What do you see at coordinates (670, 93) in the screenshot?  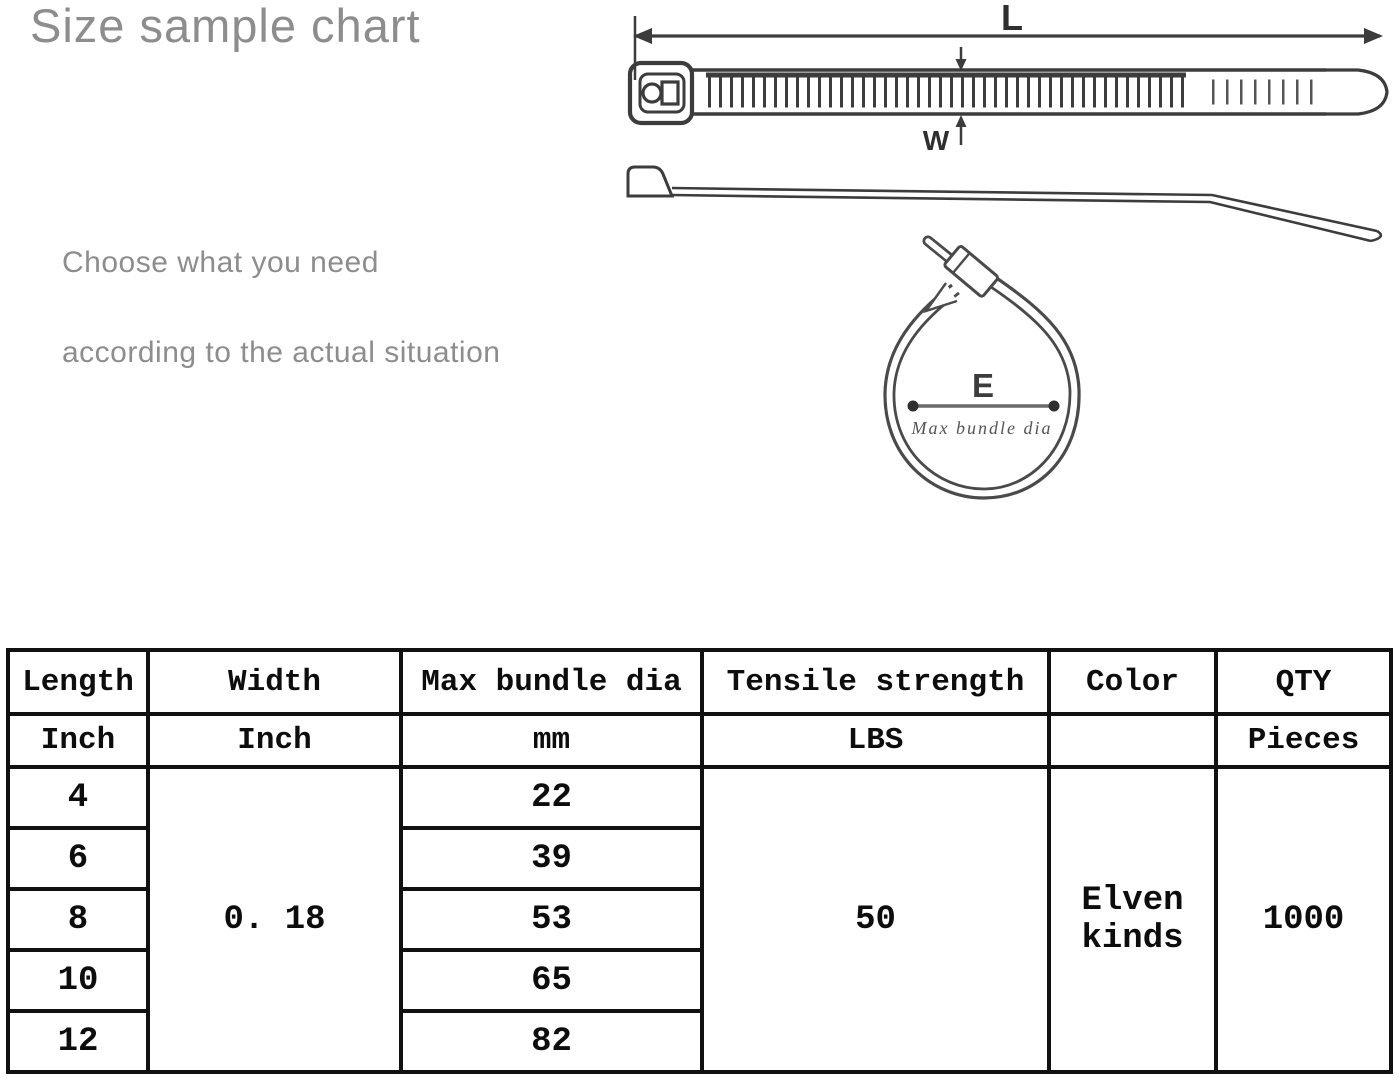 I see `tie-head-slot` at bounding box center [670, 93].